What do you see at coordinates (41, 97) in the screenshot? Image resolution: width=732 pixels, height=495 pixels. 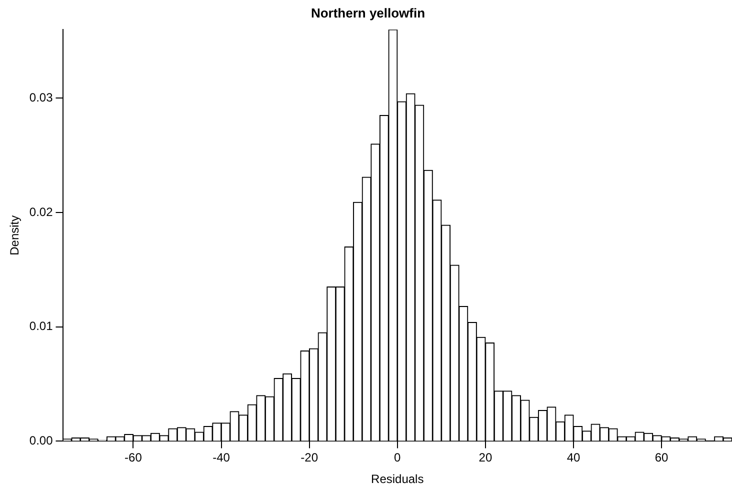 I see `y-tick-label: 0.03` at bounding box center [41, 97].